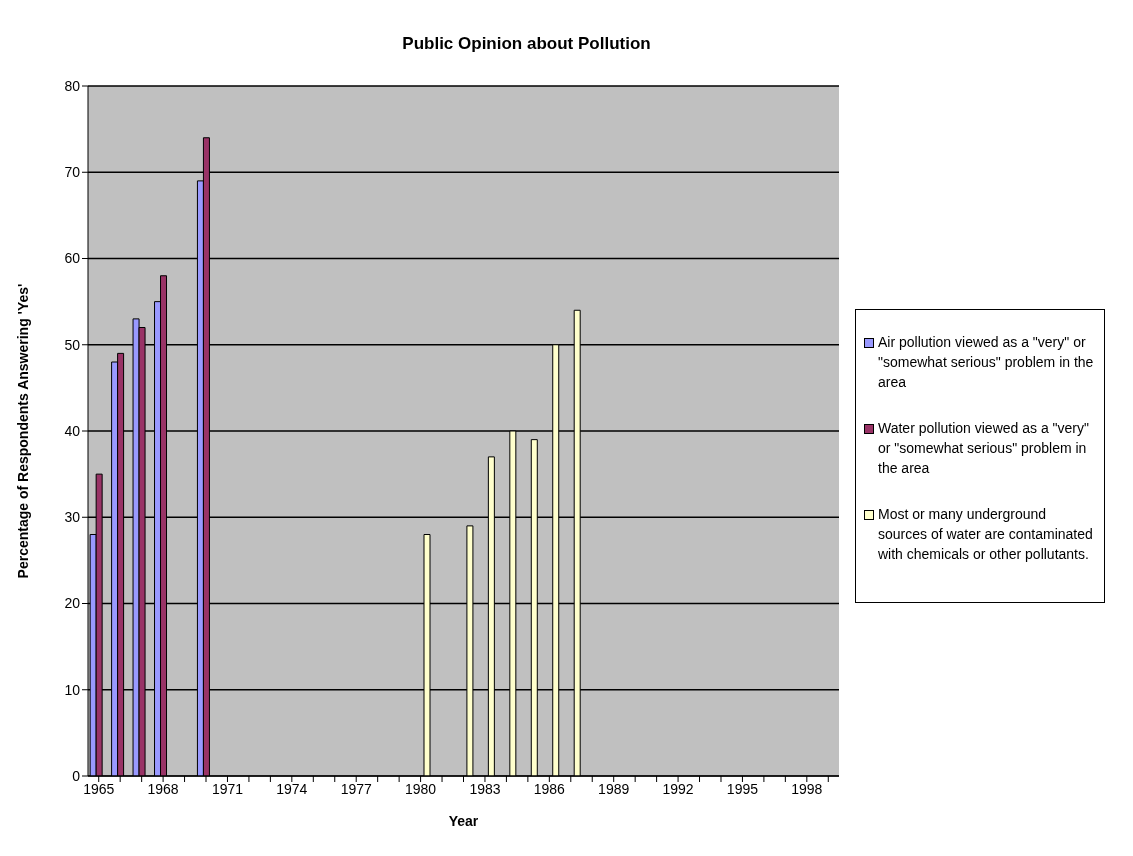 This screenshot has height=856, width=1133. Describe the element at coordinates (614, 788) in the screenshot. I see `x-tick-label: 1989` at that location.